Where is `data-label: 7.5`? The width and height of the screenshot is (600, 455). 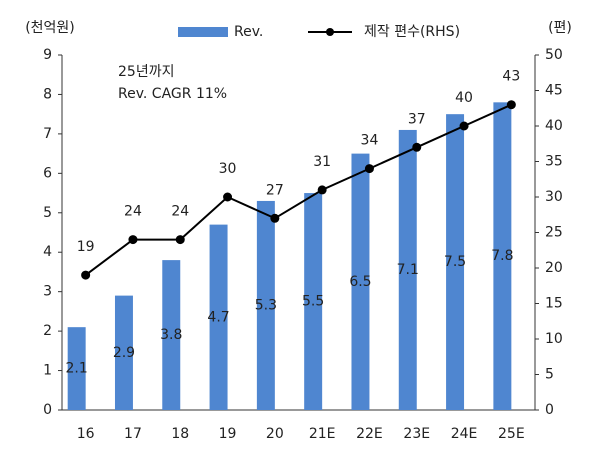
data-label: 7.5 is located at coordinates (455, 262).